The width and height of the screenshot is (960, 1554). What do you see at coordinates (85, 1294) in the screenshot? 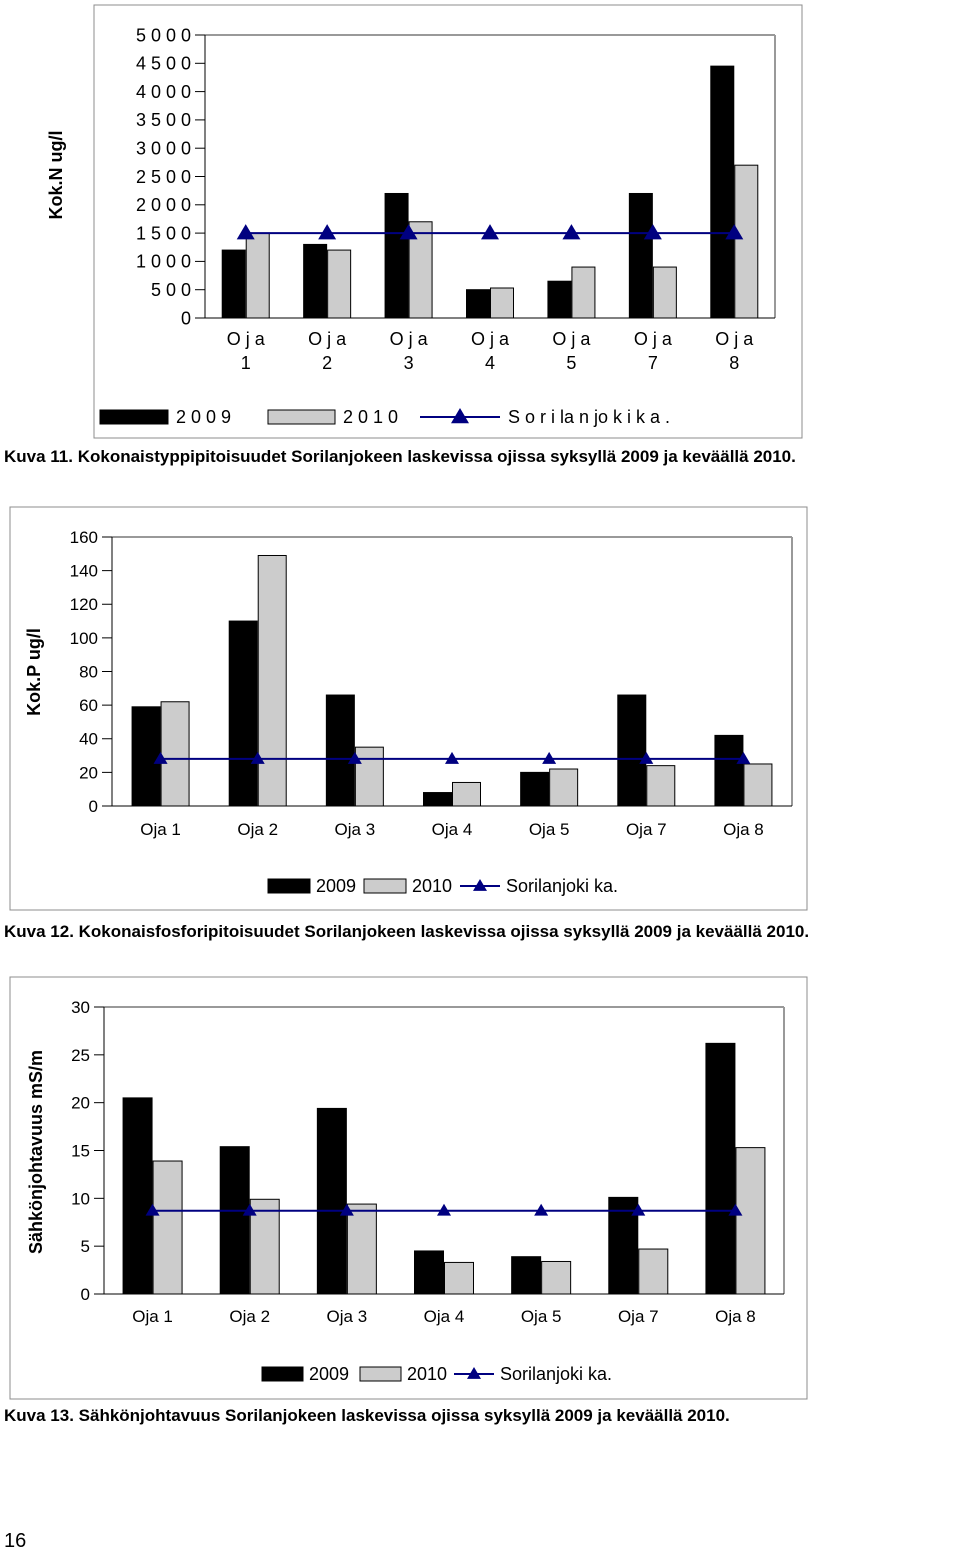
I see `y-tick-label: 0` at bounding box center [85, 1294].